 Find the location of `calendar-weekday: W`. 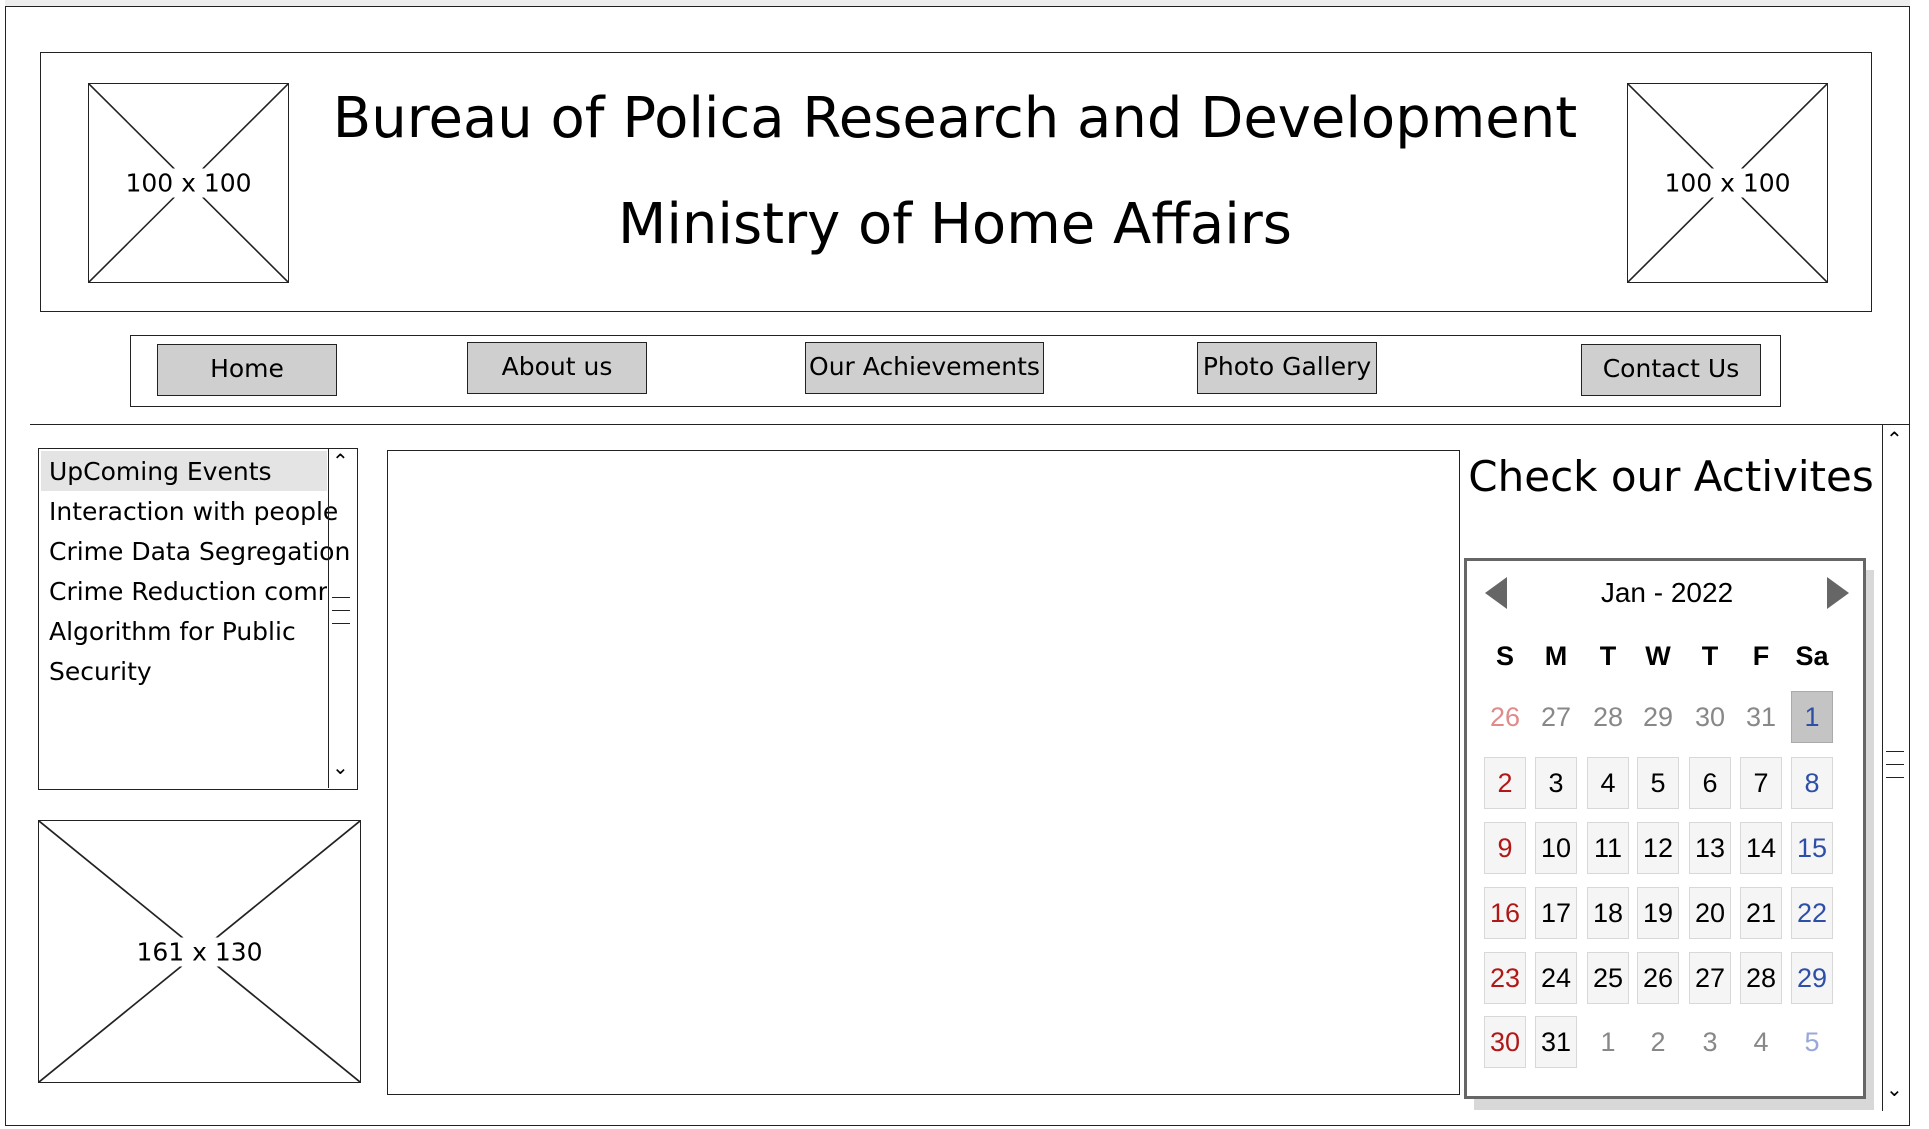

calendar-weekday: W is located at coordinates (1658, 656).